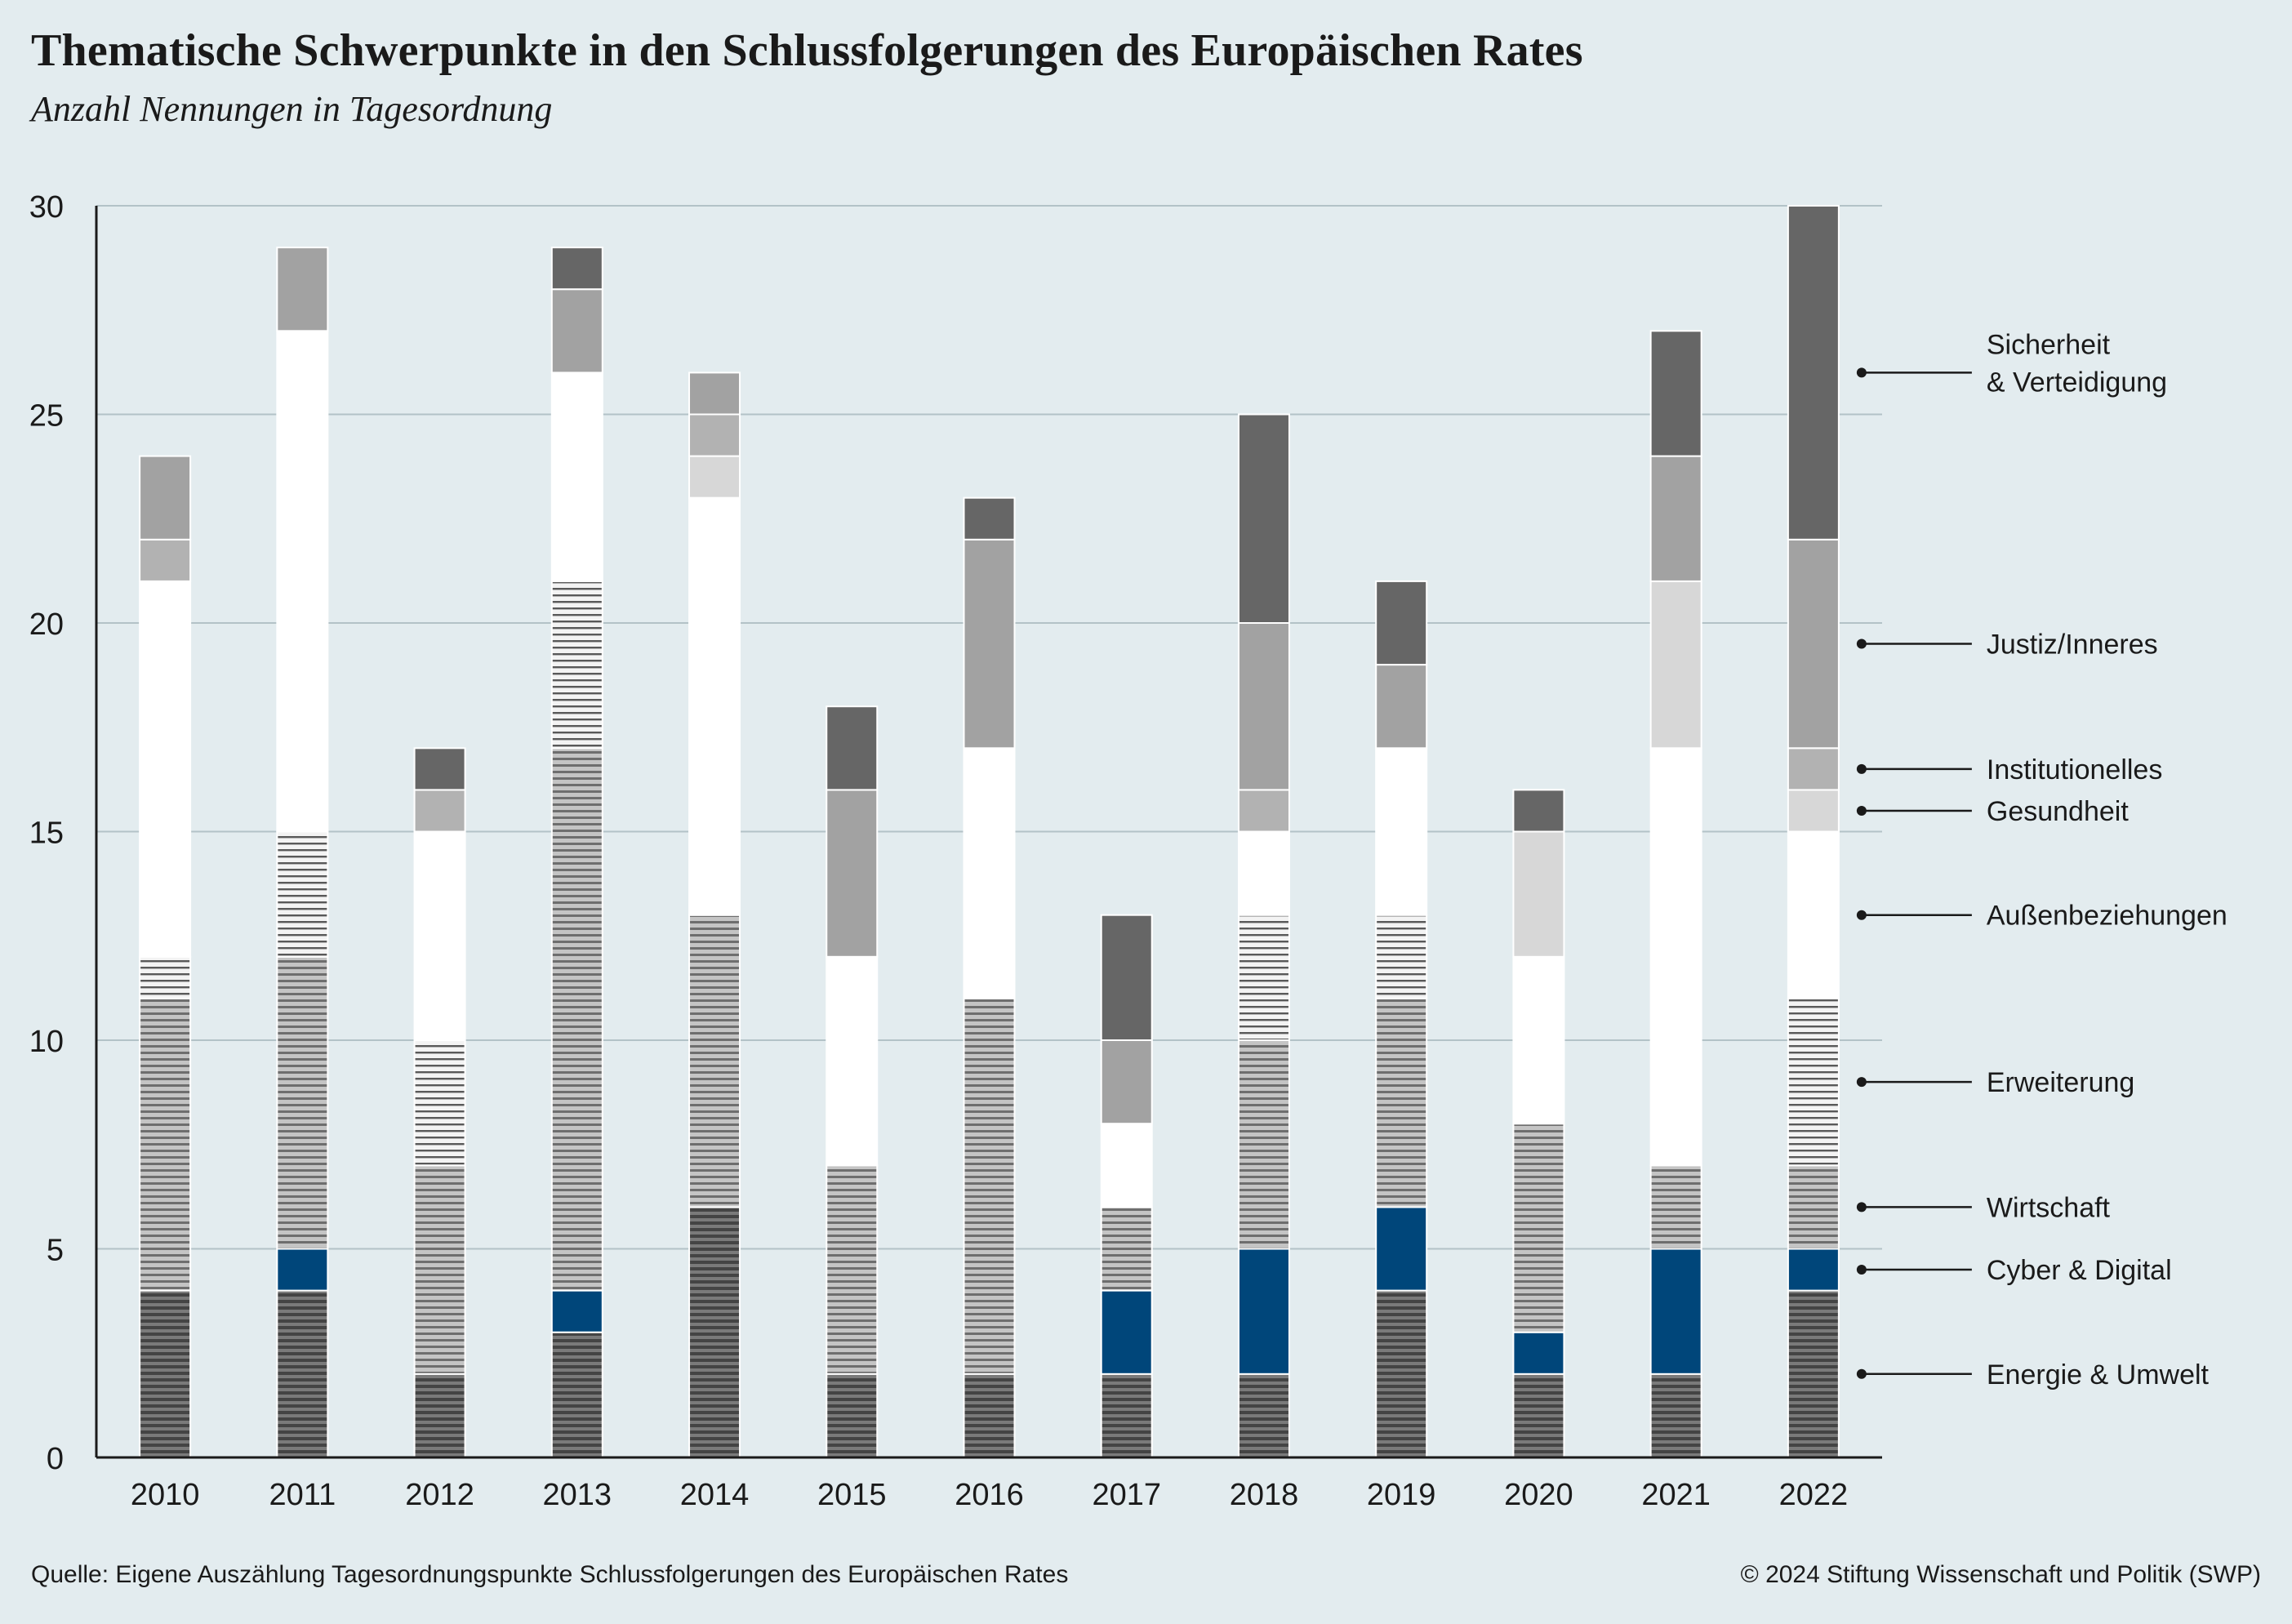 The width and height of the screenshot is (2292, 1624). Describe the element at coordinates (46, 207) in the screenshot. I see `y-tick-label: 30` at that location.